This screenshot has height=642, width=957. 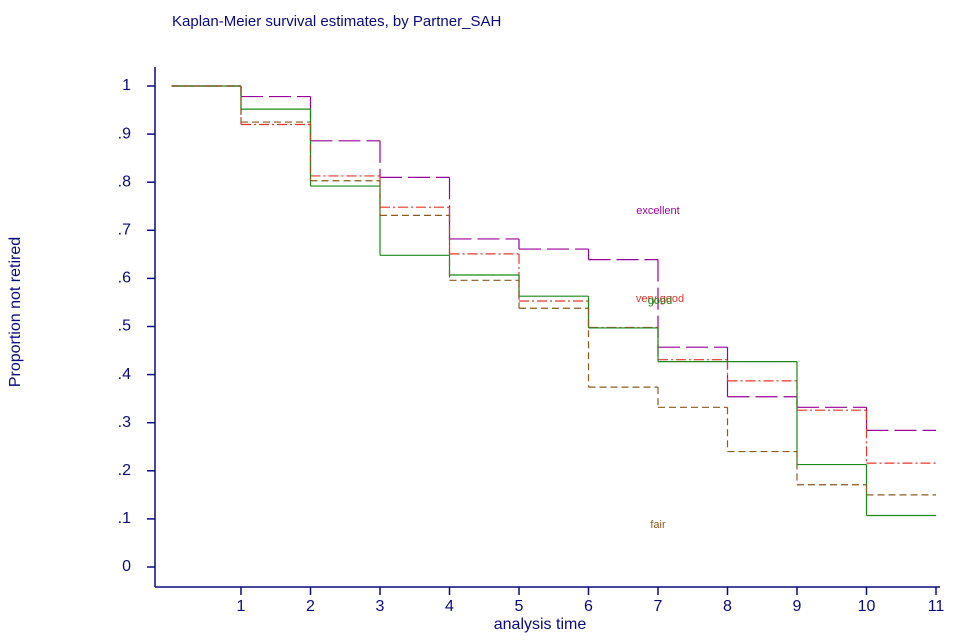 What do you see at coordinates (126, 85) in the screenshot?
I see `y-tick-label: 1` at bounding box center [126, 85].